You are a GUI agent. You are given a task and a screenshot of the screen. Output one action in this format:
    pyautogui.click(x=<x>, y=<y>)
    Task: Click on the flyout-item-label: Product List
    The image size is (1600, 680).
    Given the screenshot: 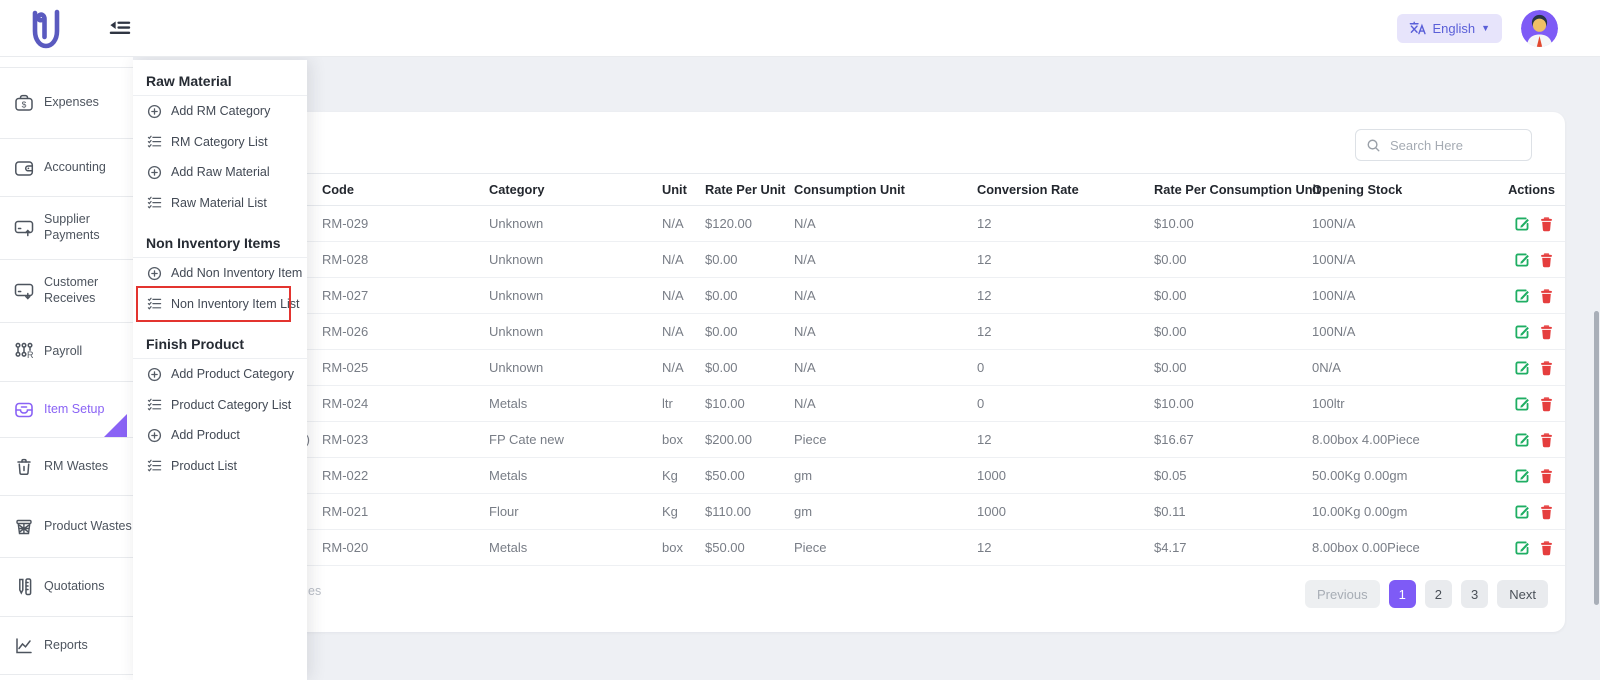 What is the action you would take?
    pyautogui.click(x=204, y=465)
    